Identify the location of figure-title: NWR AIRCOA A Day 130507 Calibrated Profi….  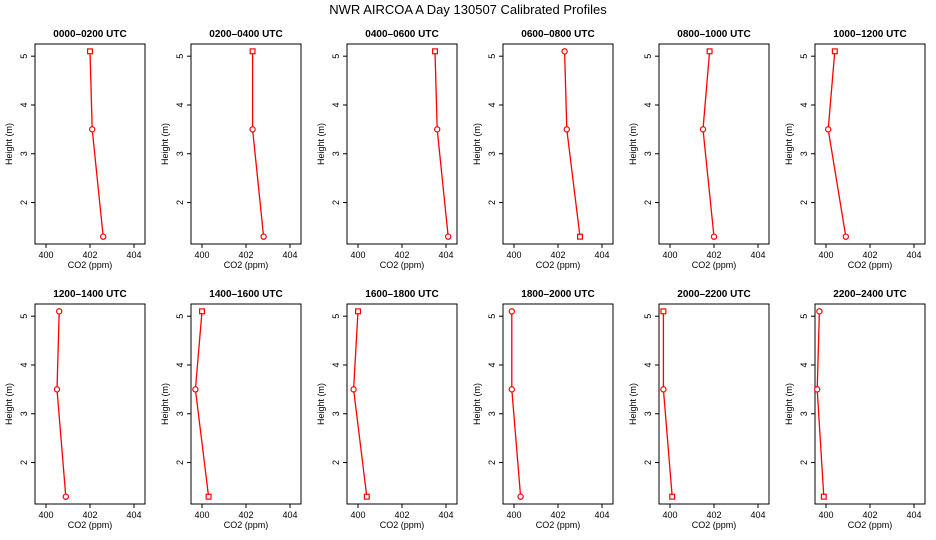
(468, 9).